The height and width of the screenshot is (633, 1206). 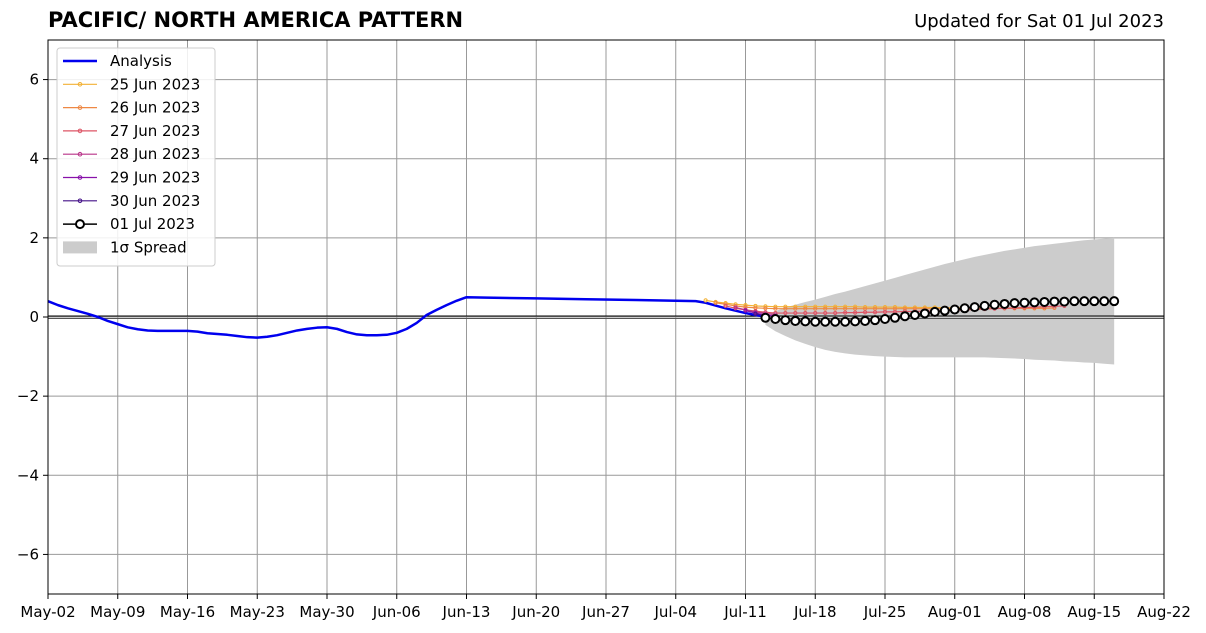 I want to click on legend-item: 01 Jul 2023, so click(x=129, y=224).